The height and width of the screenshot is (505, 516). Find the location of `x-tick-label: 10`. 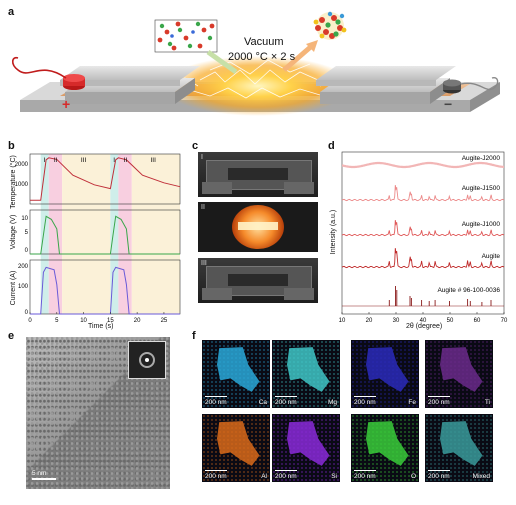

x-tick-label: 10 is located at coordinates (342, 321).